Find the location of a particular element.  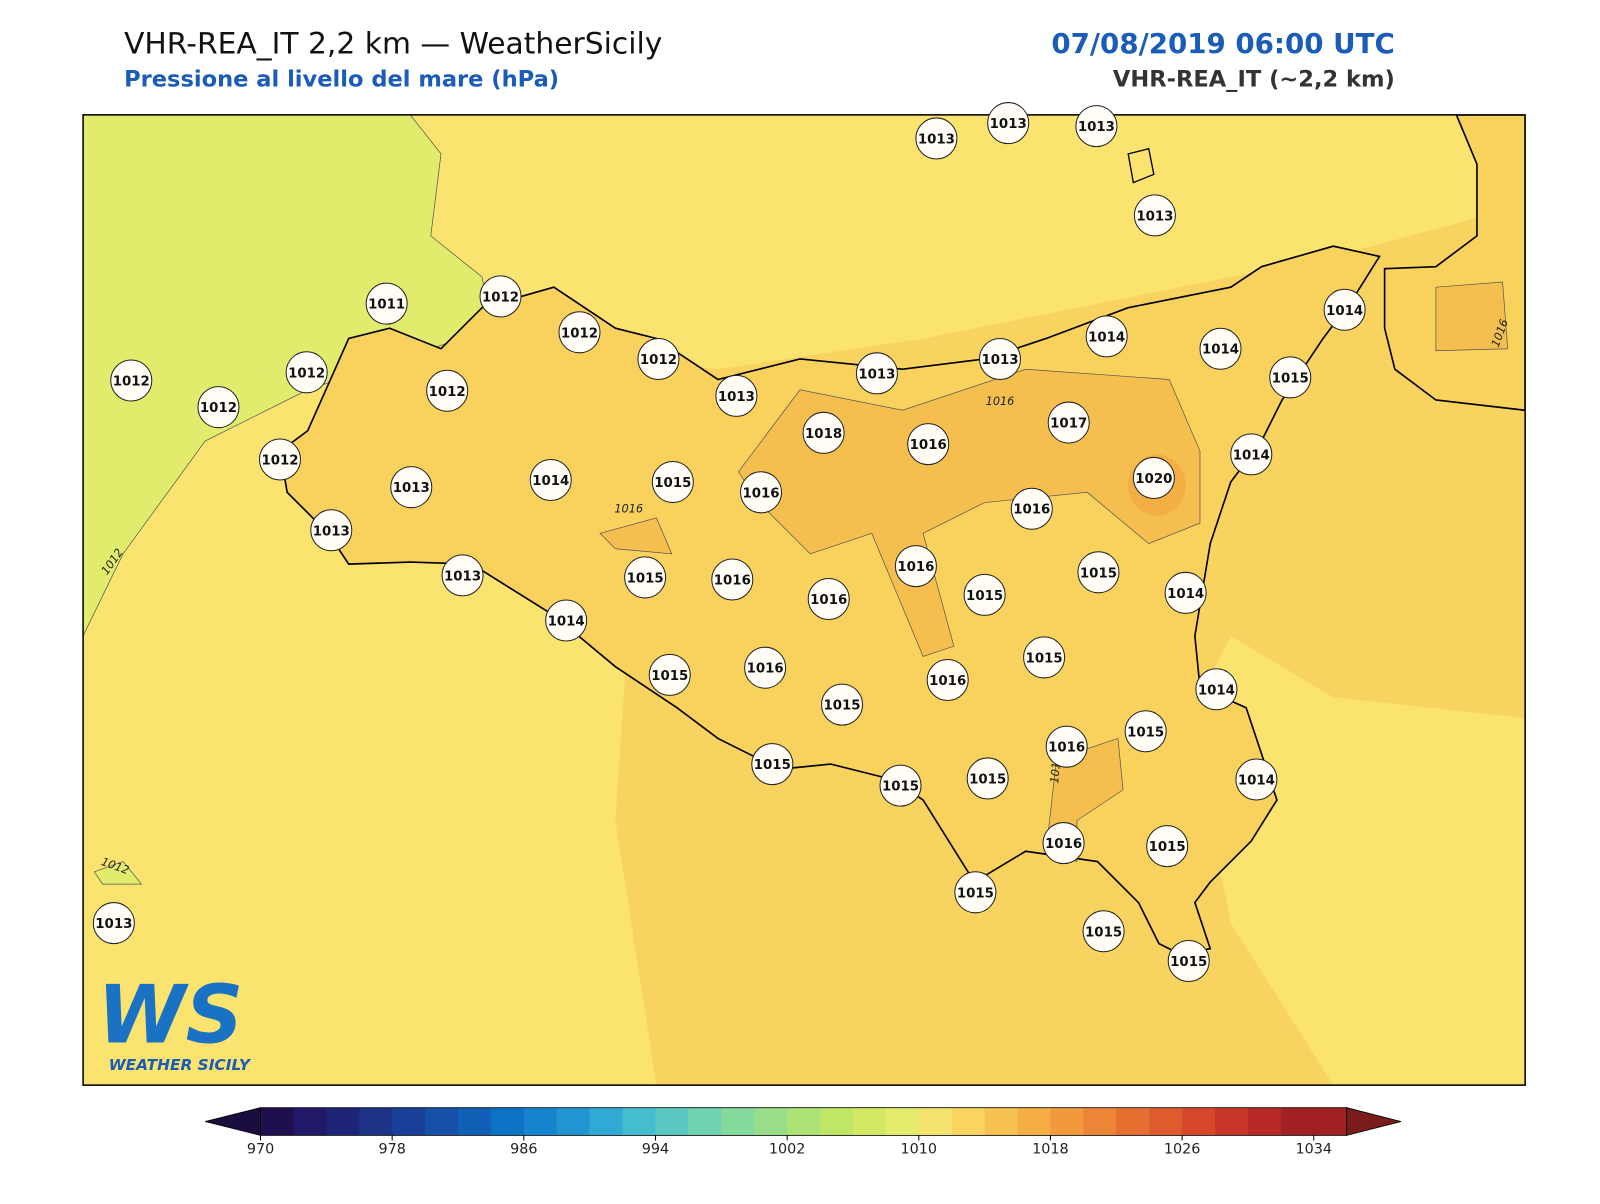

contour-label: 1016 is located at coordinates (1000, 401).